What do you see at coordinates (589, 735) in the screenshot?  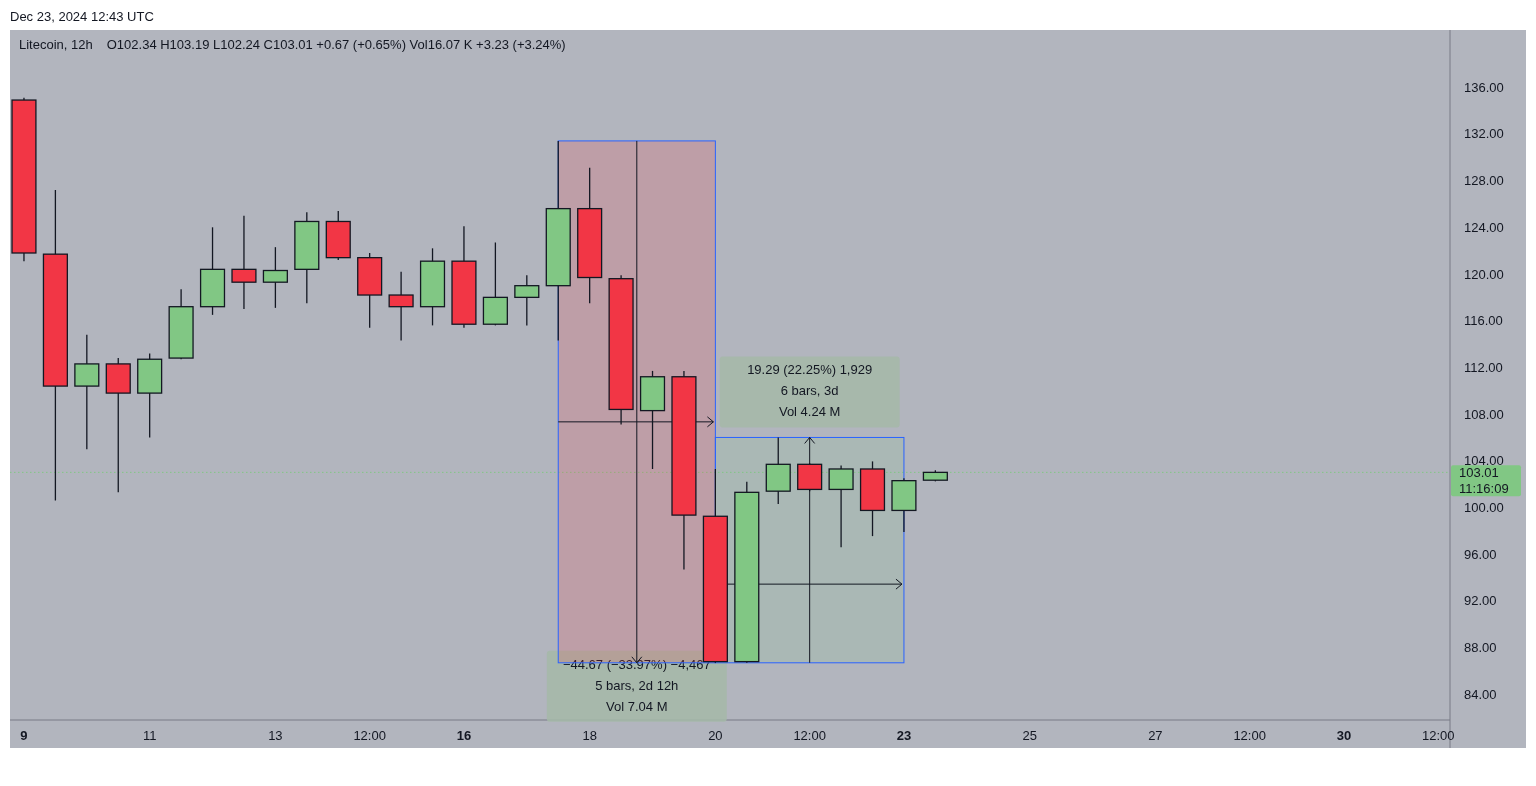 I see `x-tick-label: 18` at bounding box center [589, 735].